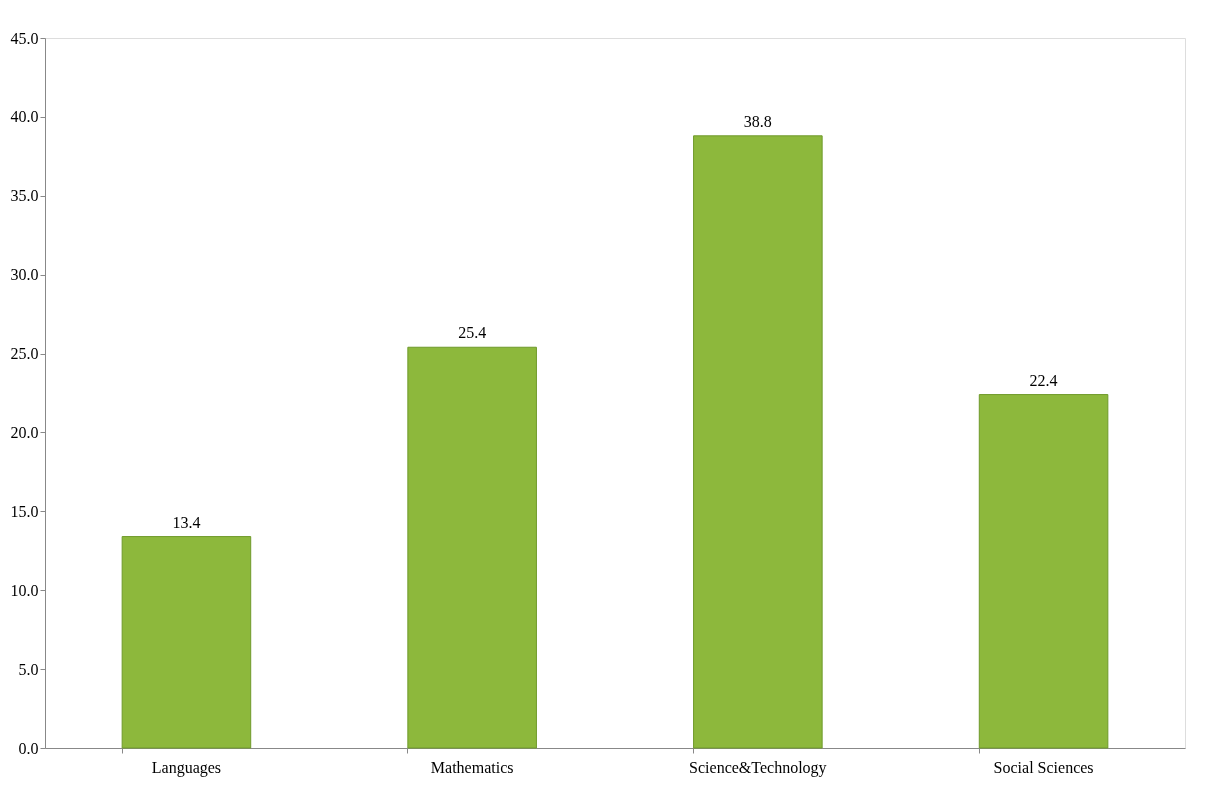 The height and width of the screenshot is (808, 1232). Describe the element at coordinates (1043, 380) in the screenshot. I see `data-label: 22.4` at that location.